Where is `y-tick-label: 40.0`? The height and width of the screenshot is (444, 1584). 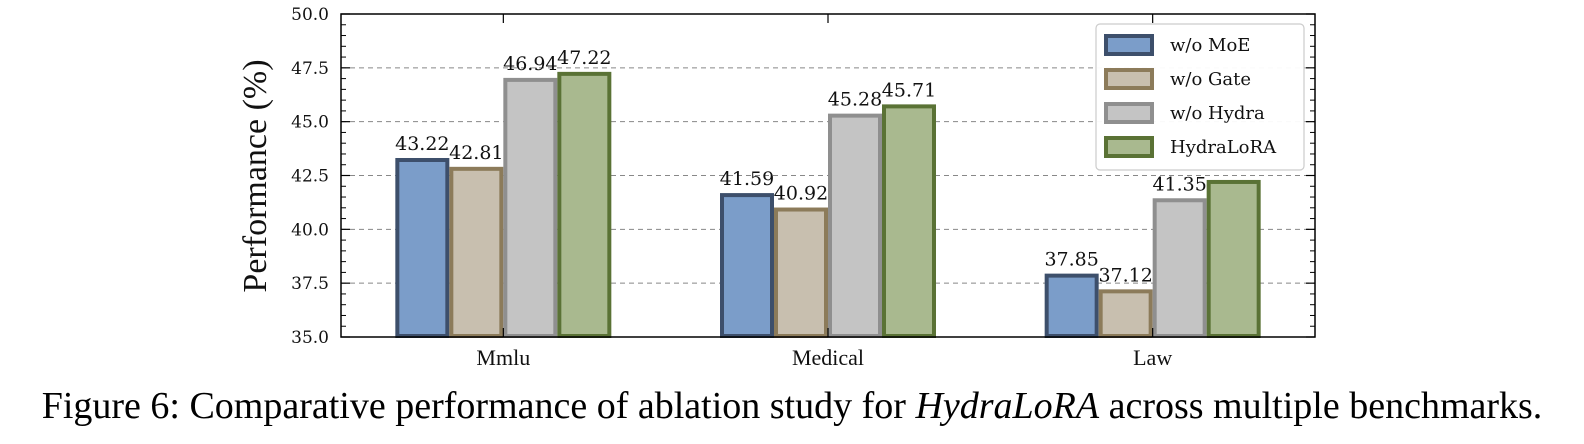
y-tick-label: 40.0 is located at coordinates (310, 230).